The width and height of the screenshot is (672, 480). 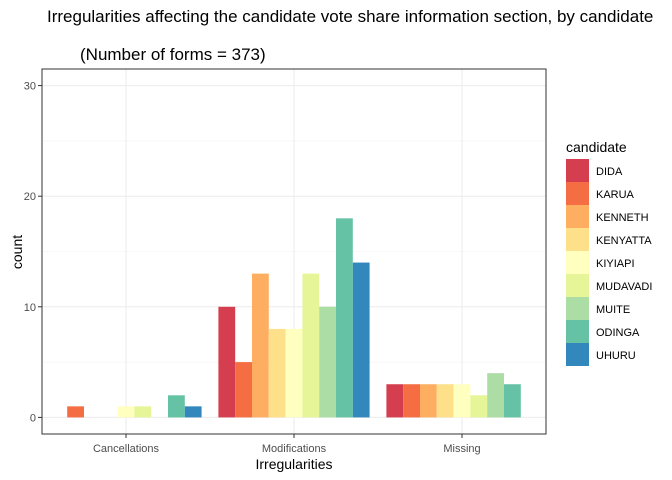 What do you see at coordinates (618, 333) in the screenshot?
I see `legend-label: ODINGA` at bounding box center [618, 333].